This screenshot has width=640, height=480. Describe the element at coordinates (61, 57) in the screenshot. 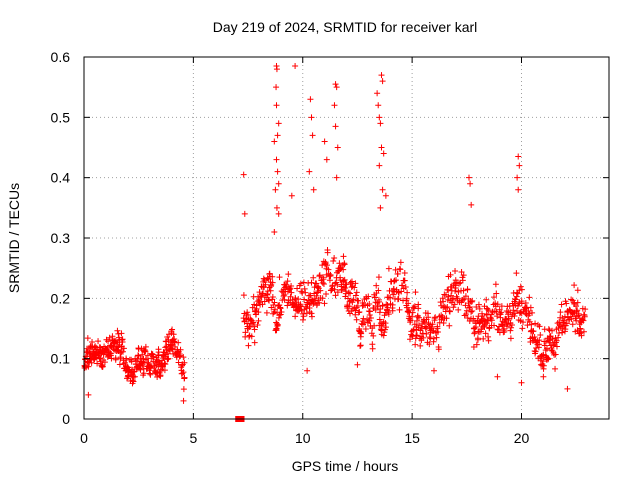

I see `y-tick-label: 0.6` at that location.